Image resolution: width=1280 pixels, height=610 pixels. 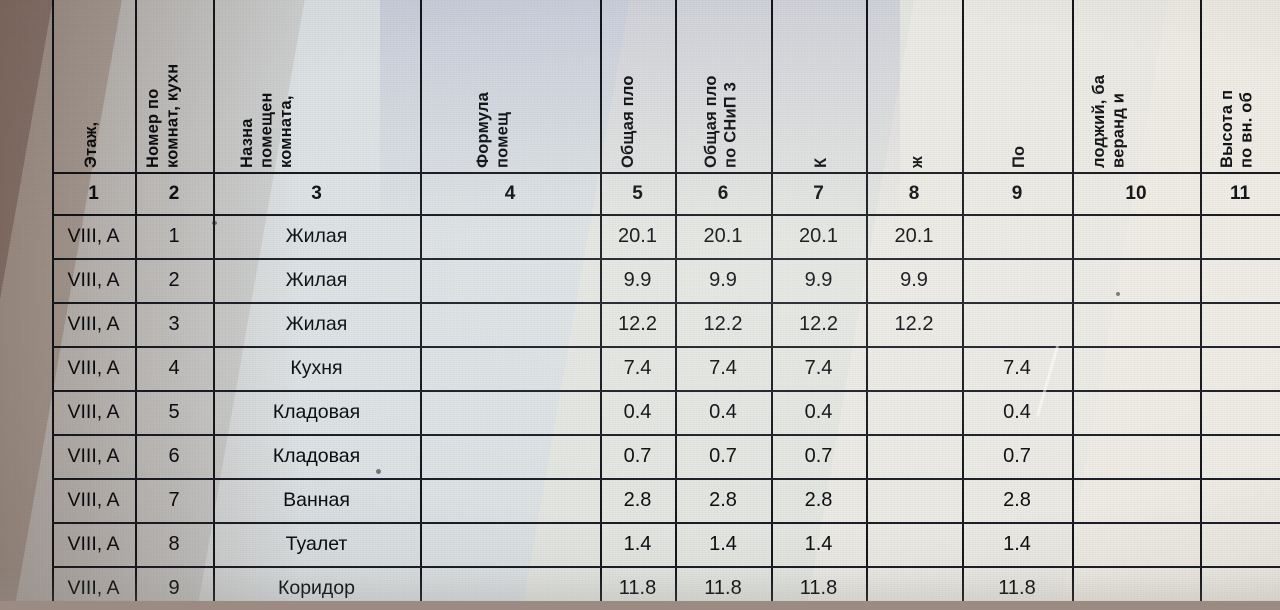 What do you see at coordinates (174, 543) in the screenshot?
I see `cell-room-number: 8` at bounding box center [174, 543].